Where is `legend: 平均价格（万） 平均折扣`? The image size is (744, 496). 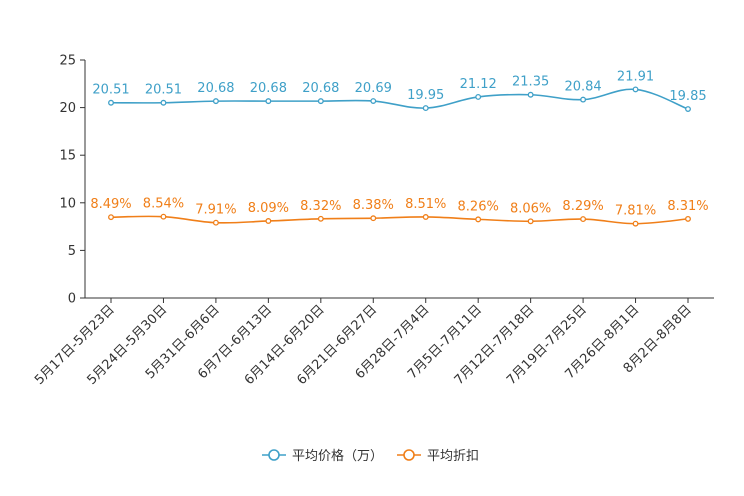
legend: 平均价格（万） 平均折扣 is located at coordinates (370, 456).